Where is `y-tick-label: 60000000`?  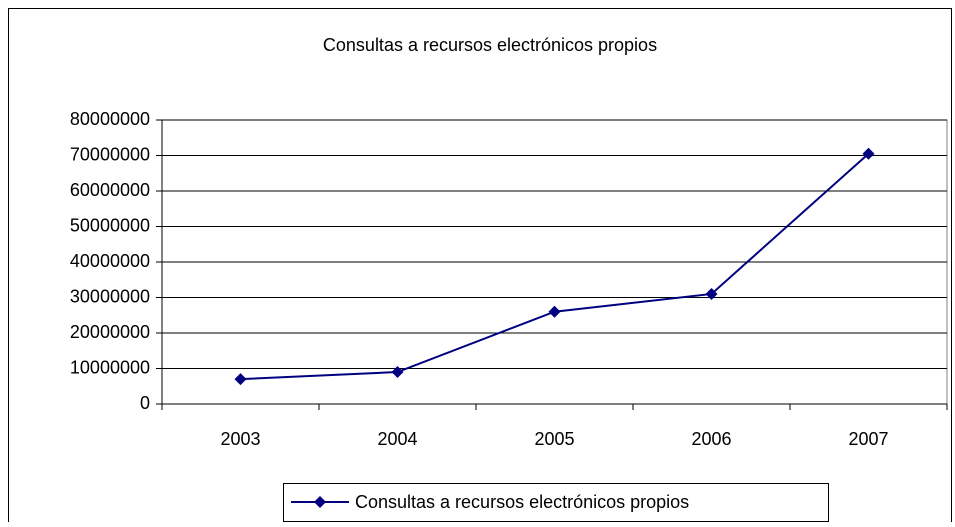
y-tick-label: 60000000 is located at coordinates (110, 190).